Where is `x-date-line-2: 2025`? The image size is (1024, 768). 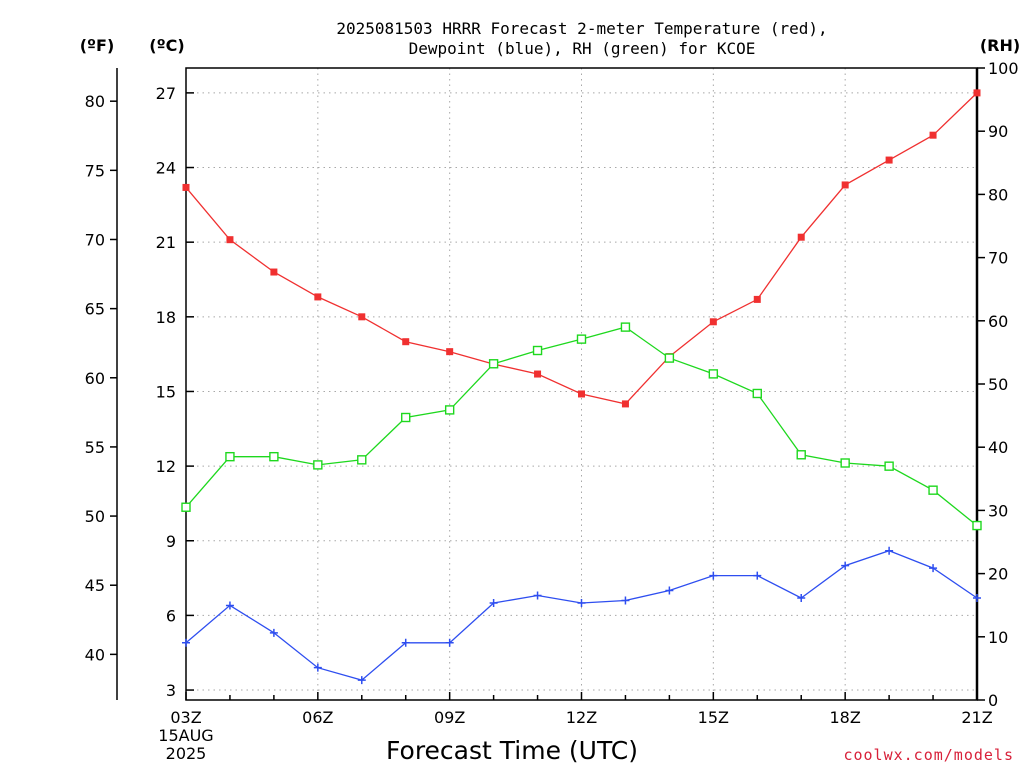
x-date-line-2: 2025 is located at coordinates (186, 753).